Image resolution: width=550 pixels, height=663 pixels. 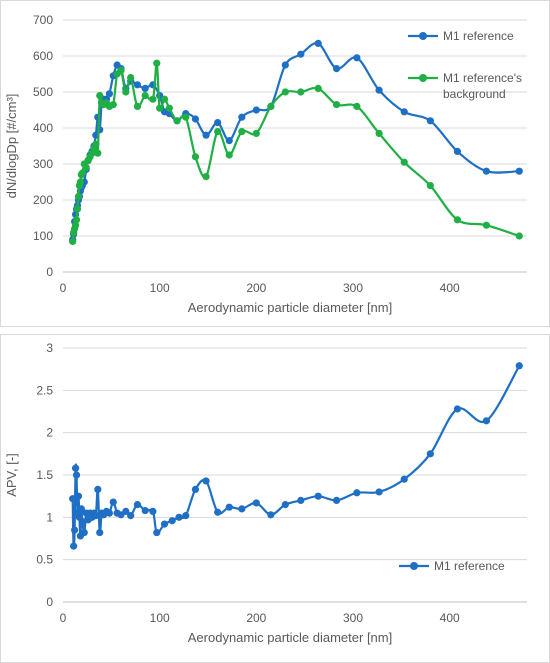 What do you see at coordinates (11, 146) in the screenshot?
I see `top-y-axis-title: dN/dlogDp [#/cm³]` at bounding box center [11, 146].